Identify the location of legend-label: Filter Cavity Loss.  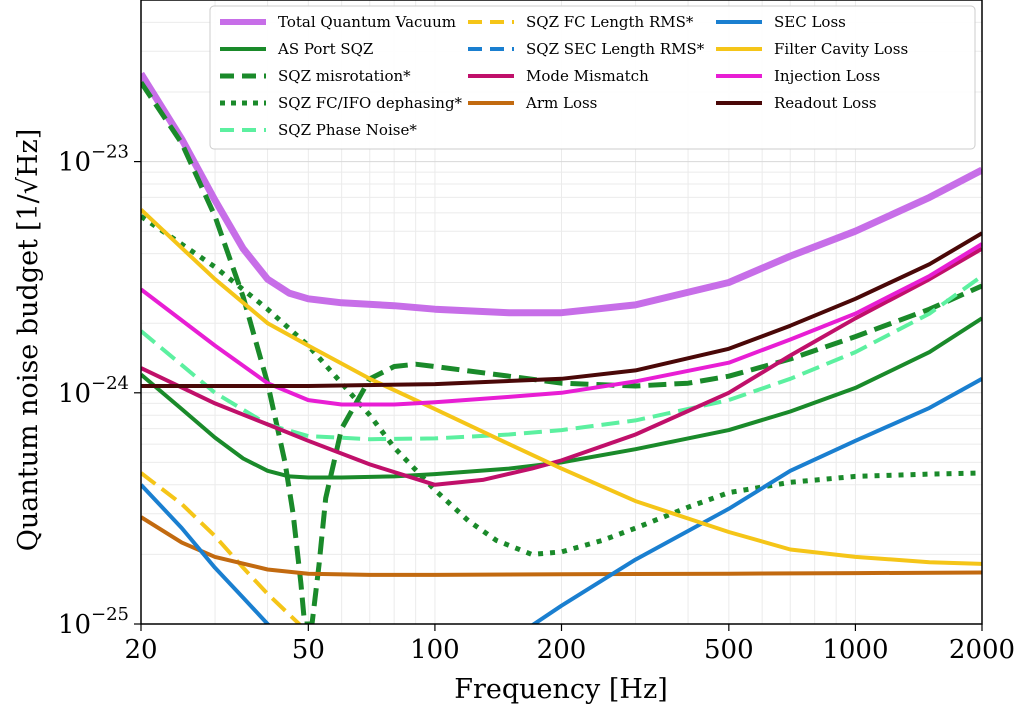
(841, 49).